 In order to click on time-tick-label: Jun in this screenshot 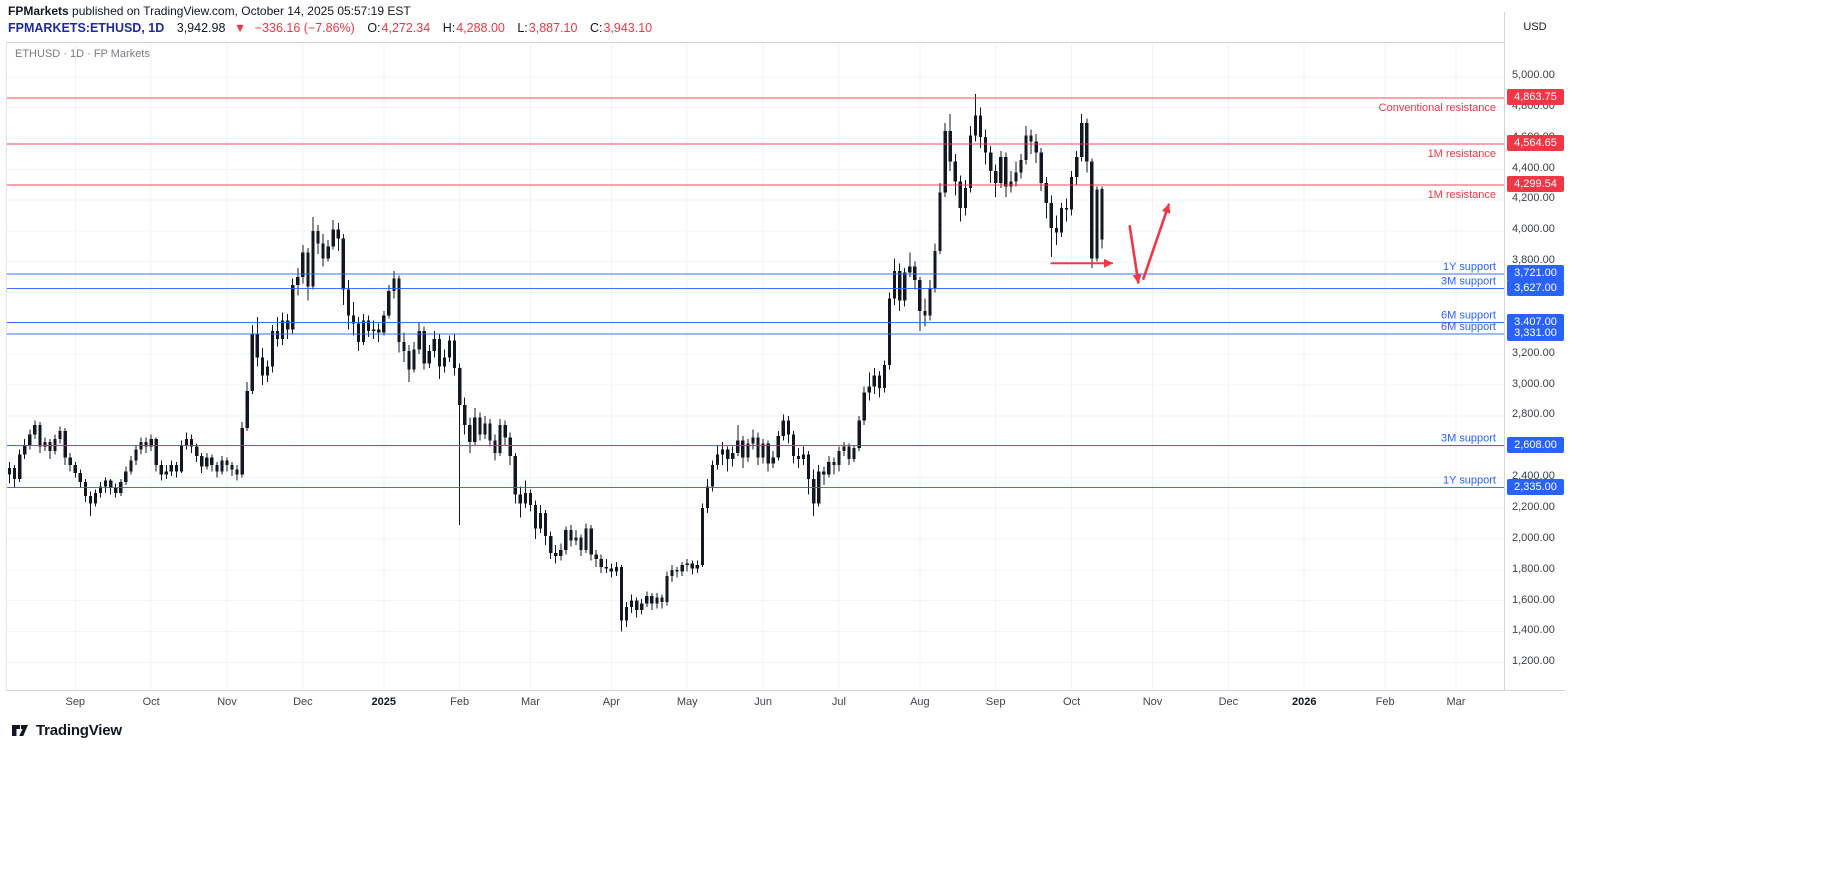, I will do `click(763, 702)`.